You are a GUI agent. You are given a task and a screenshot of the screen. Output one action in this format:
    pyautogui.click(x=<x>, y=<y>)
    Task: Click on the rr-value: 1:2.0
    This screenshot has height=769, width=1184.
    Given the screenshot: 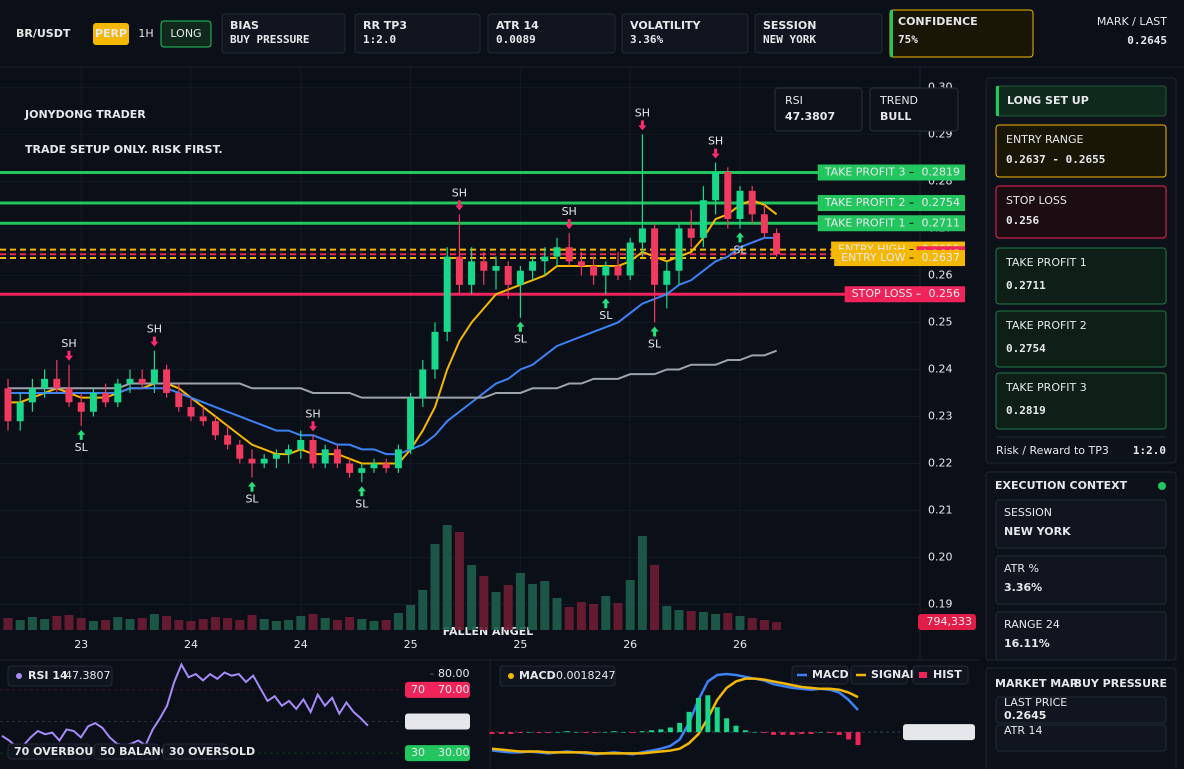 What is the action you would take?
    pyautogui.click(x=1149, y=450)
    